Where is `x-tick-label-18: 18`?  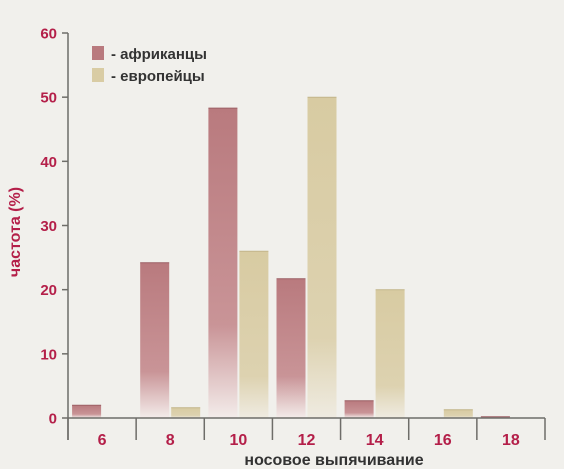 x-tick-label-18: 18 is located at coordinates (511, 440).